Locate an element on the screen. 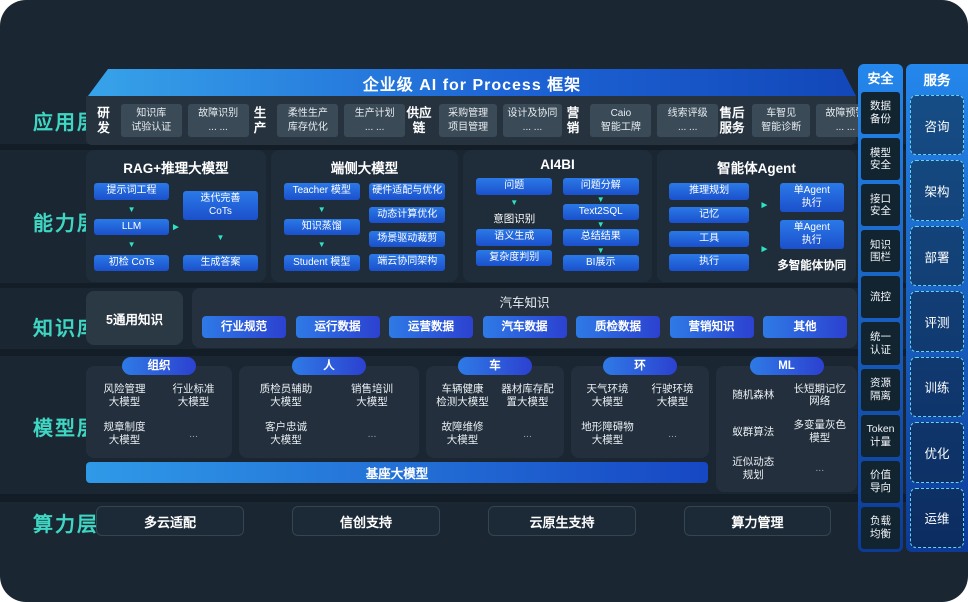 The image size is (968, 602). service-item: 训练 is located at coordinates (937, 387).